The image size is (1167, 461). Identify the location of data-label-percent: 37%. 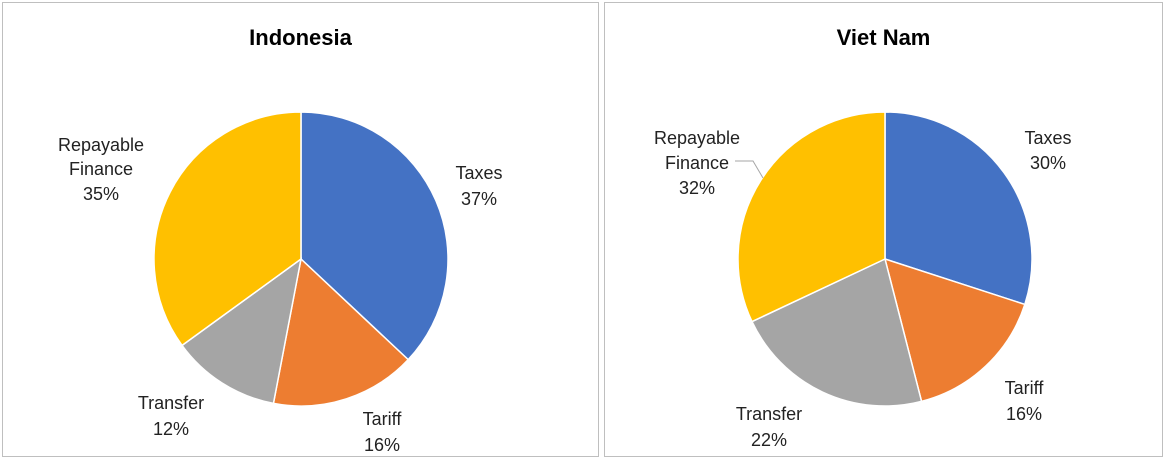
(479, 199).